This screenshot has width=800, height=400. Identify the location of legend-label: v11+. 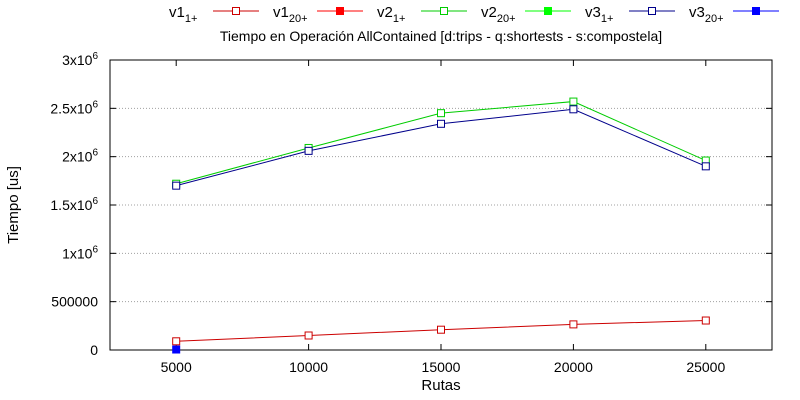
(183, 14).